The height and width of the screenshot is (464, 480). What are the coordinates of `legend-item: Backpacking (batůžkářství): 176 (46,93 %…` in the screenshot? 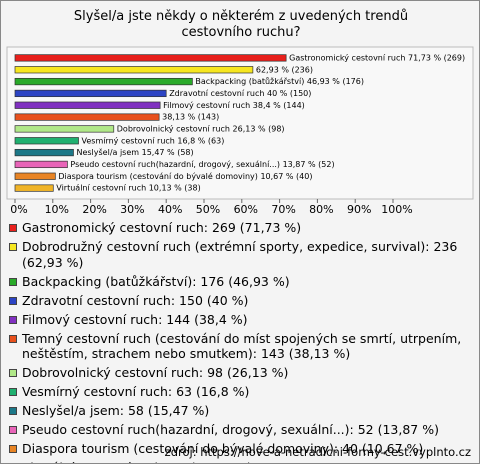 It's located at (242, 282).